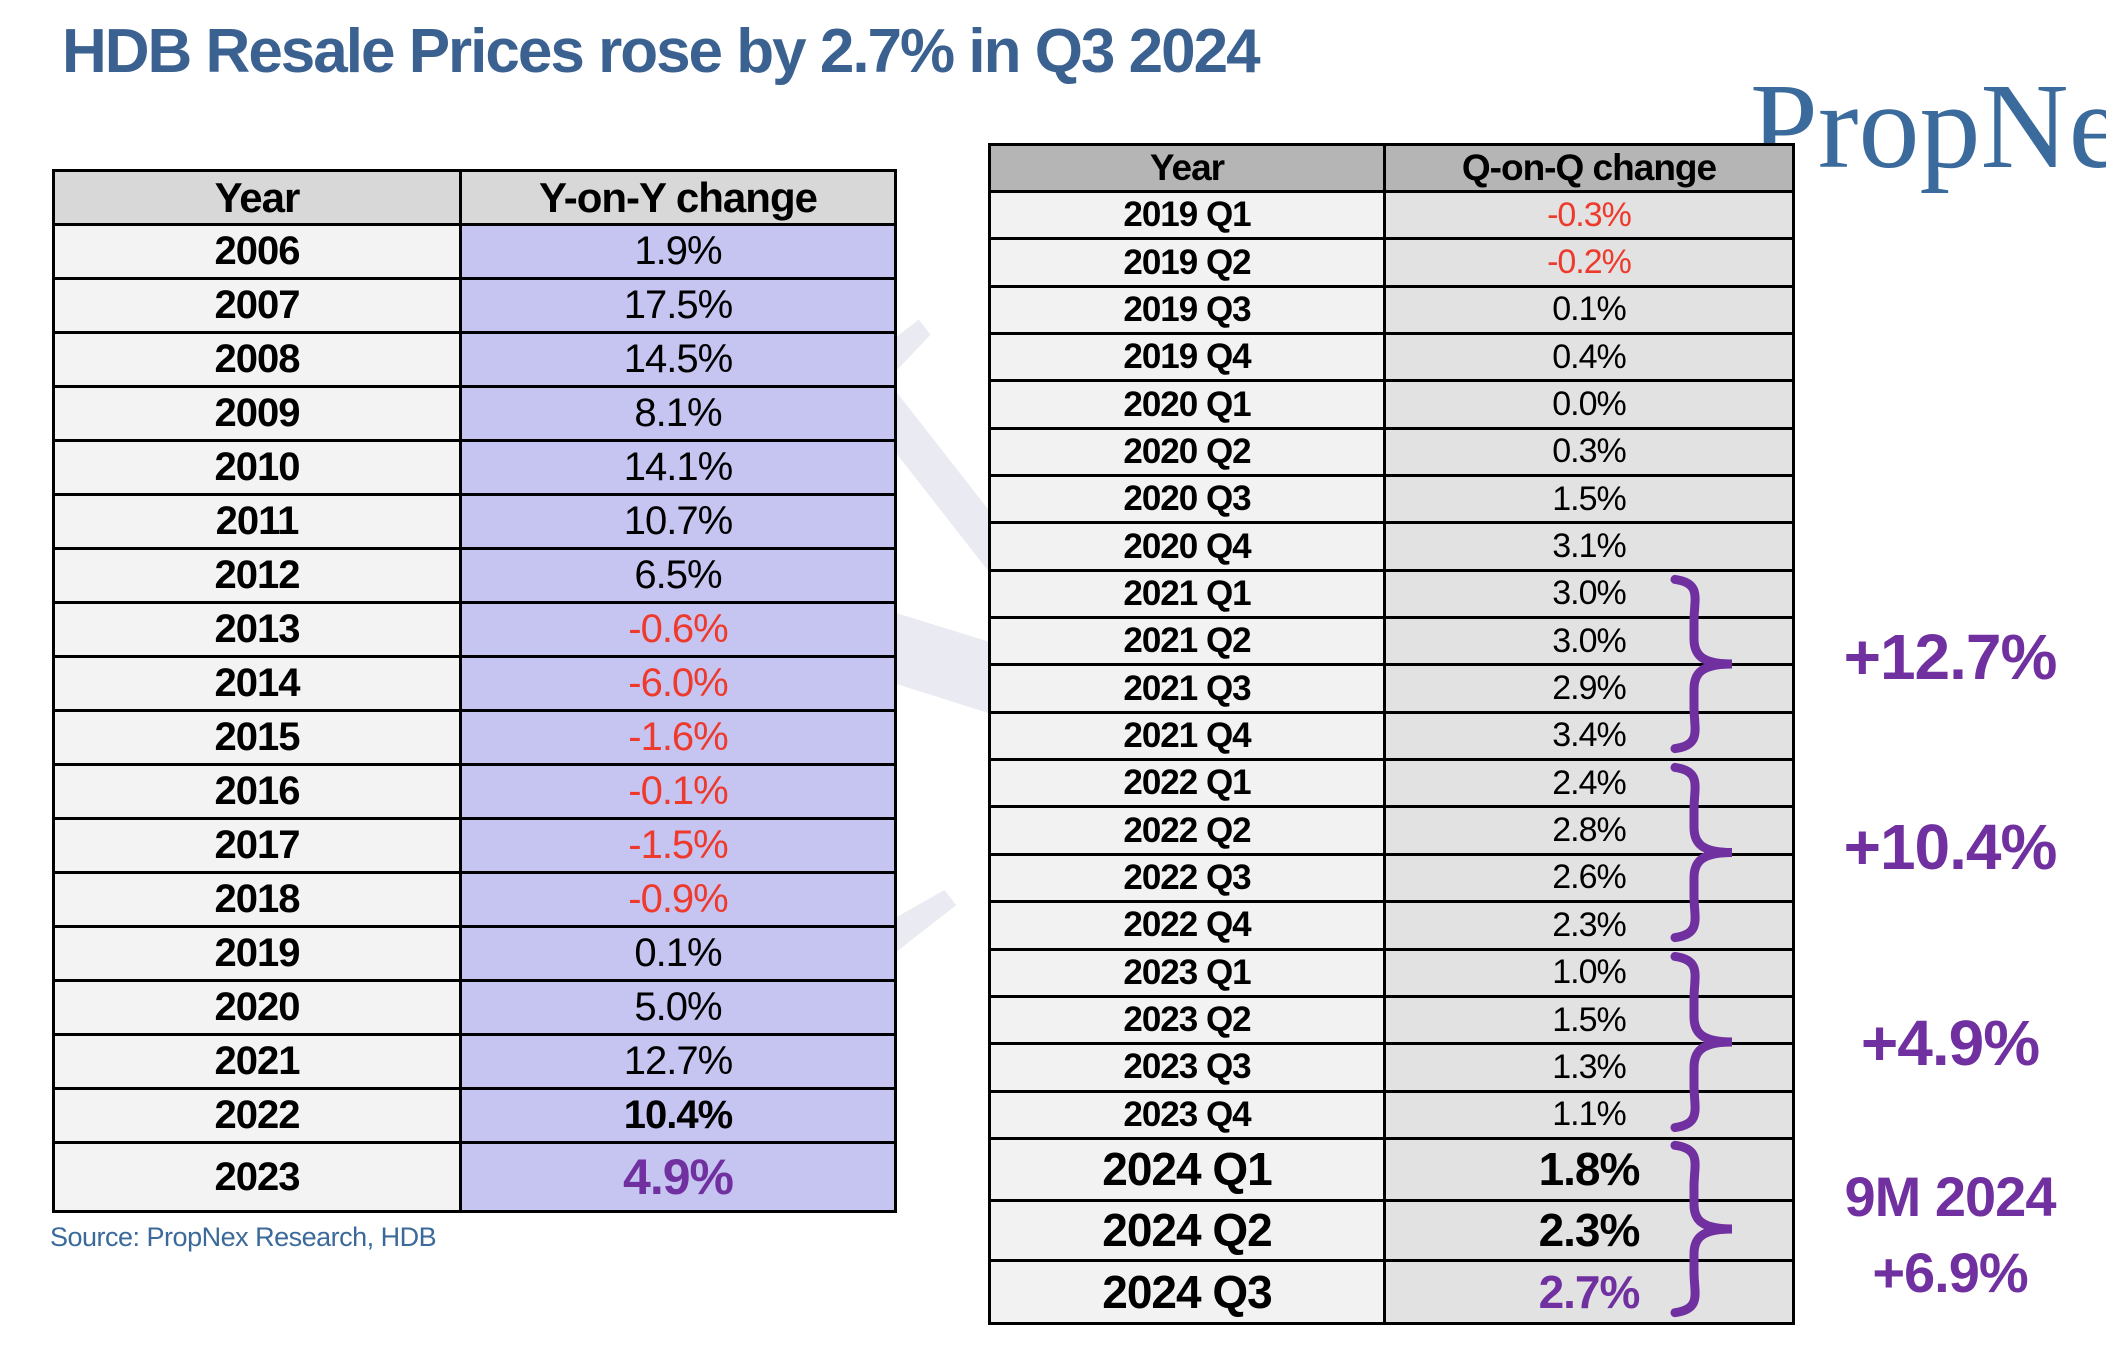  What do you see at coordinates (257, 1115) in the screenshot?
I see `year-cell: 2022` at bounding box center [257, 1115].